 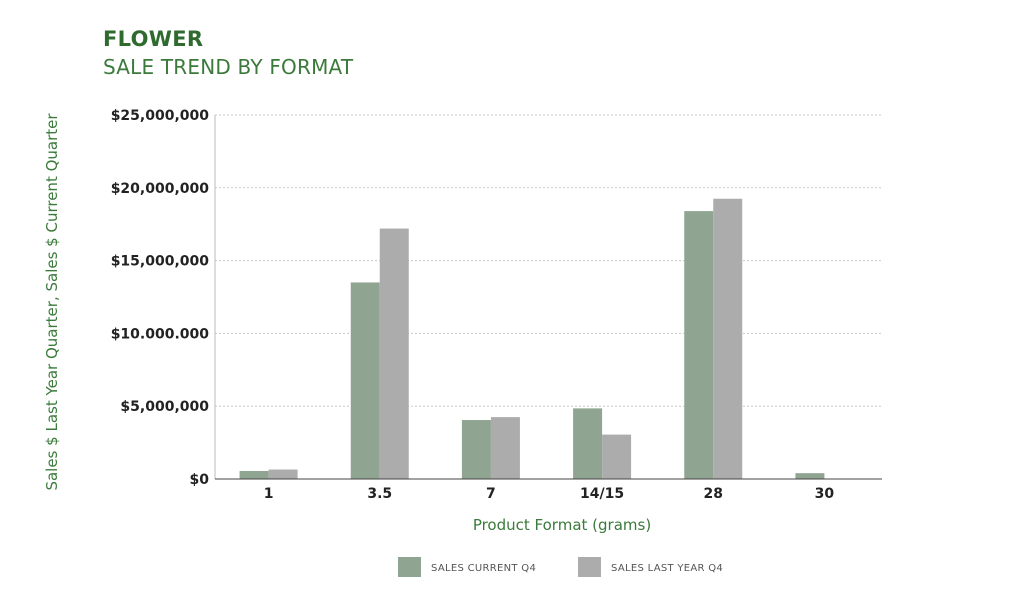 I want to click on x-tick-label: 14/15, so click(x=602, y=494).